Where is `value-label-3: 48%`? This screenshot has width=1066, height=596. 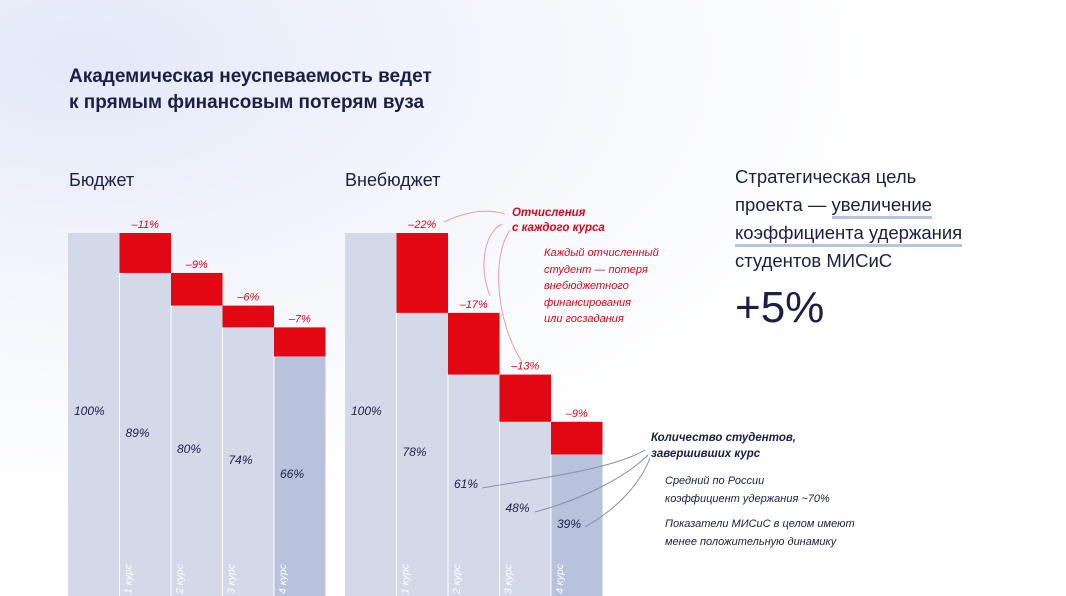
value-label-3: 48% is located at coordinates (518, 508).